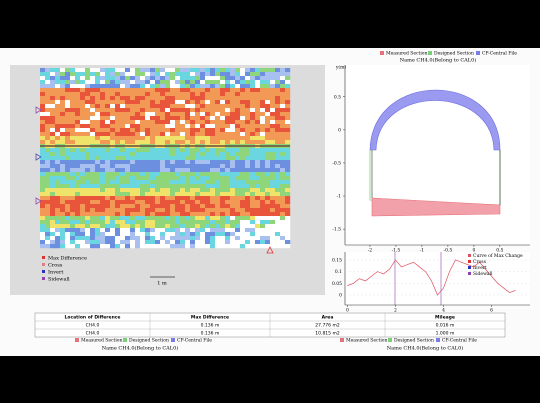 The height and width of the screenshot is (403, 540). Describe the element at coordinates (499, 251) in the screenshot. I see `x-tick-label: 0.5` at that location.